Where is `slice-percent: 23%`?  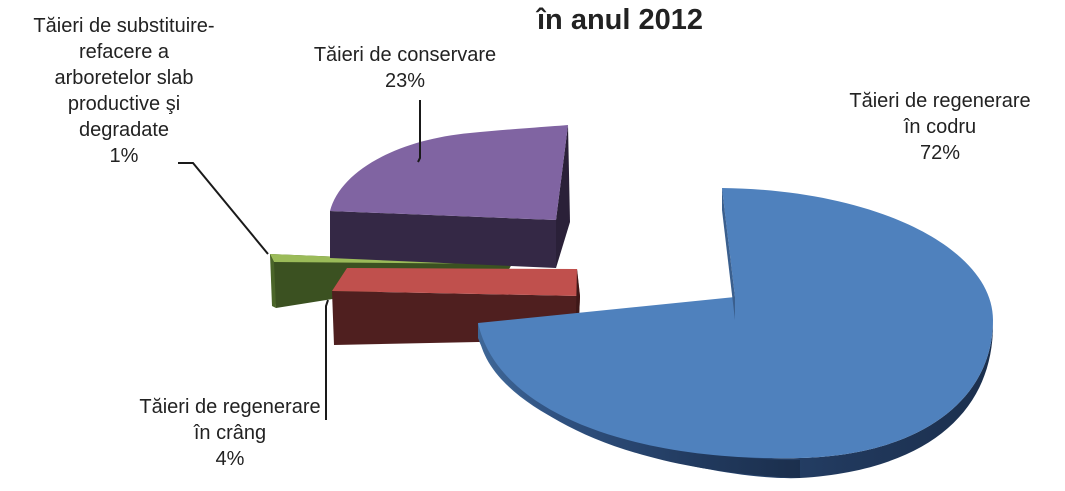 slice-percent: 23% is located at coordinates (405, 81).